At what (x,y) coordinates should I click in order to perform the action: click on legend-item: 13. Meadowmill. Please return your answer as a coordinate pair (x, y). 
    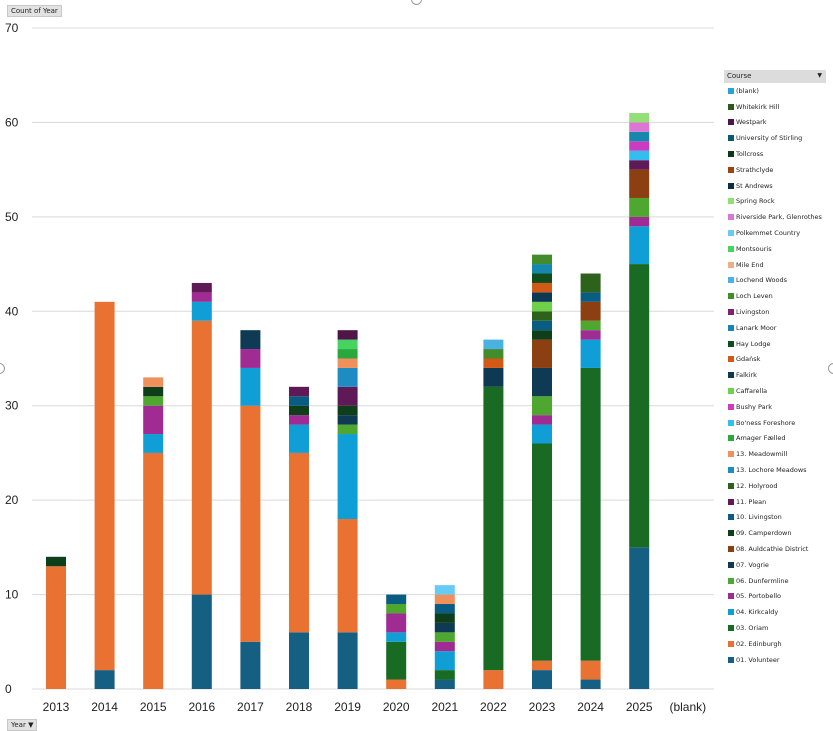
    Looking at the image, I should click on (775, 454).